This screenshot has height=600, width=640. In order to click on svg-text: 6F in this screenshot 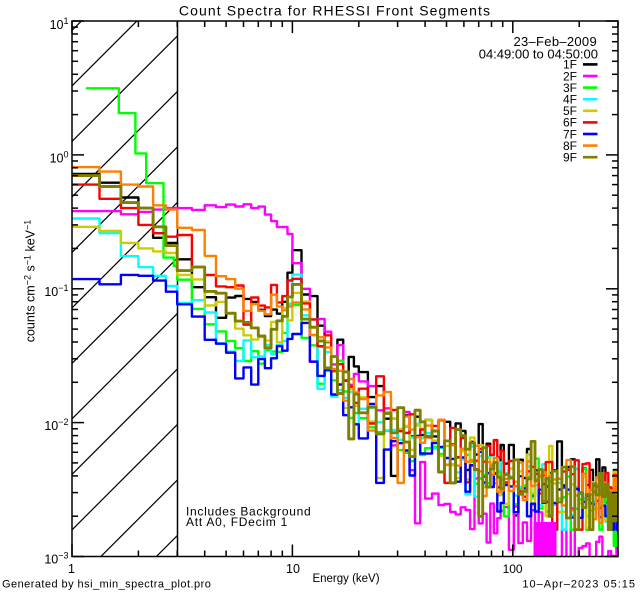, I will do `click(570, 123)`.